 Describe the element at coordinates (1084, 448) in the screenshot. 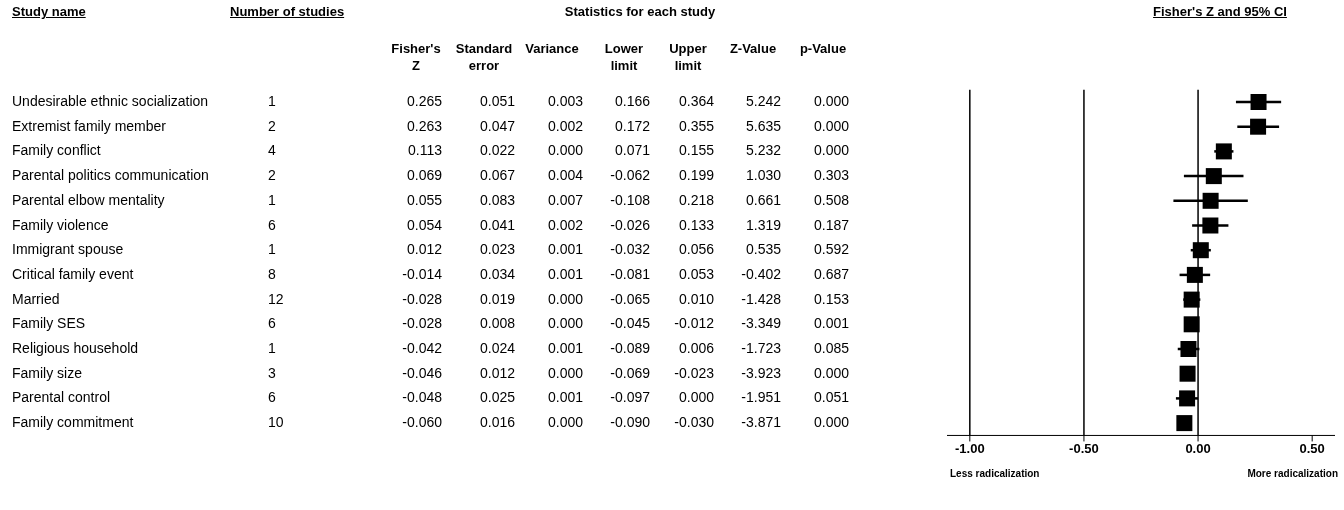

I see `x-tick-label: -0.50` at that location.